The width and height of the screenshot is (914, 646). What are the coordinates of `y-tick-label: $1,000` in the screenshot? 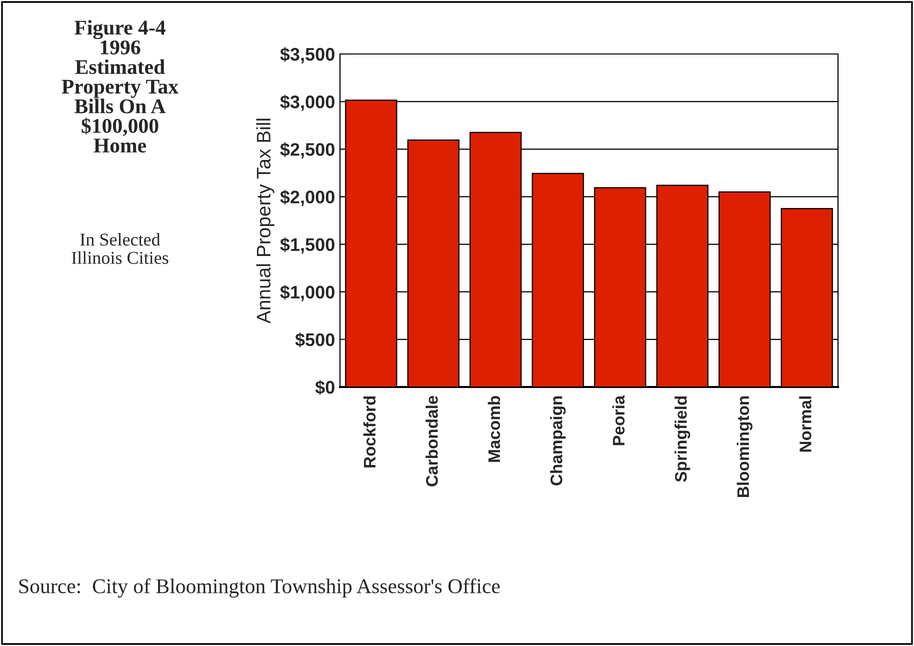 It's located at (307, 293).